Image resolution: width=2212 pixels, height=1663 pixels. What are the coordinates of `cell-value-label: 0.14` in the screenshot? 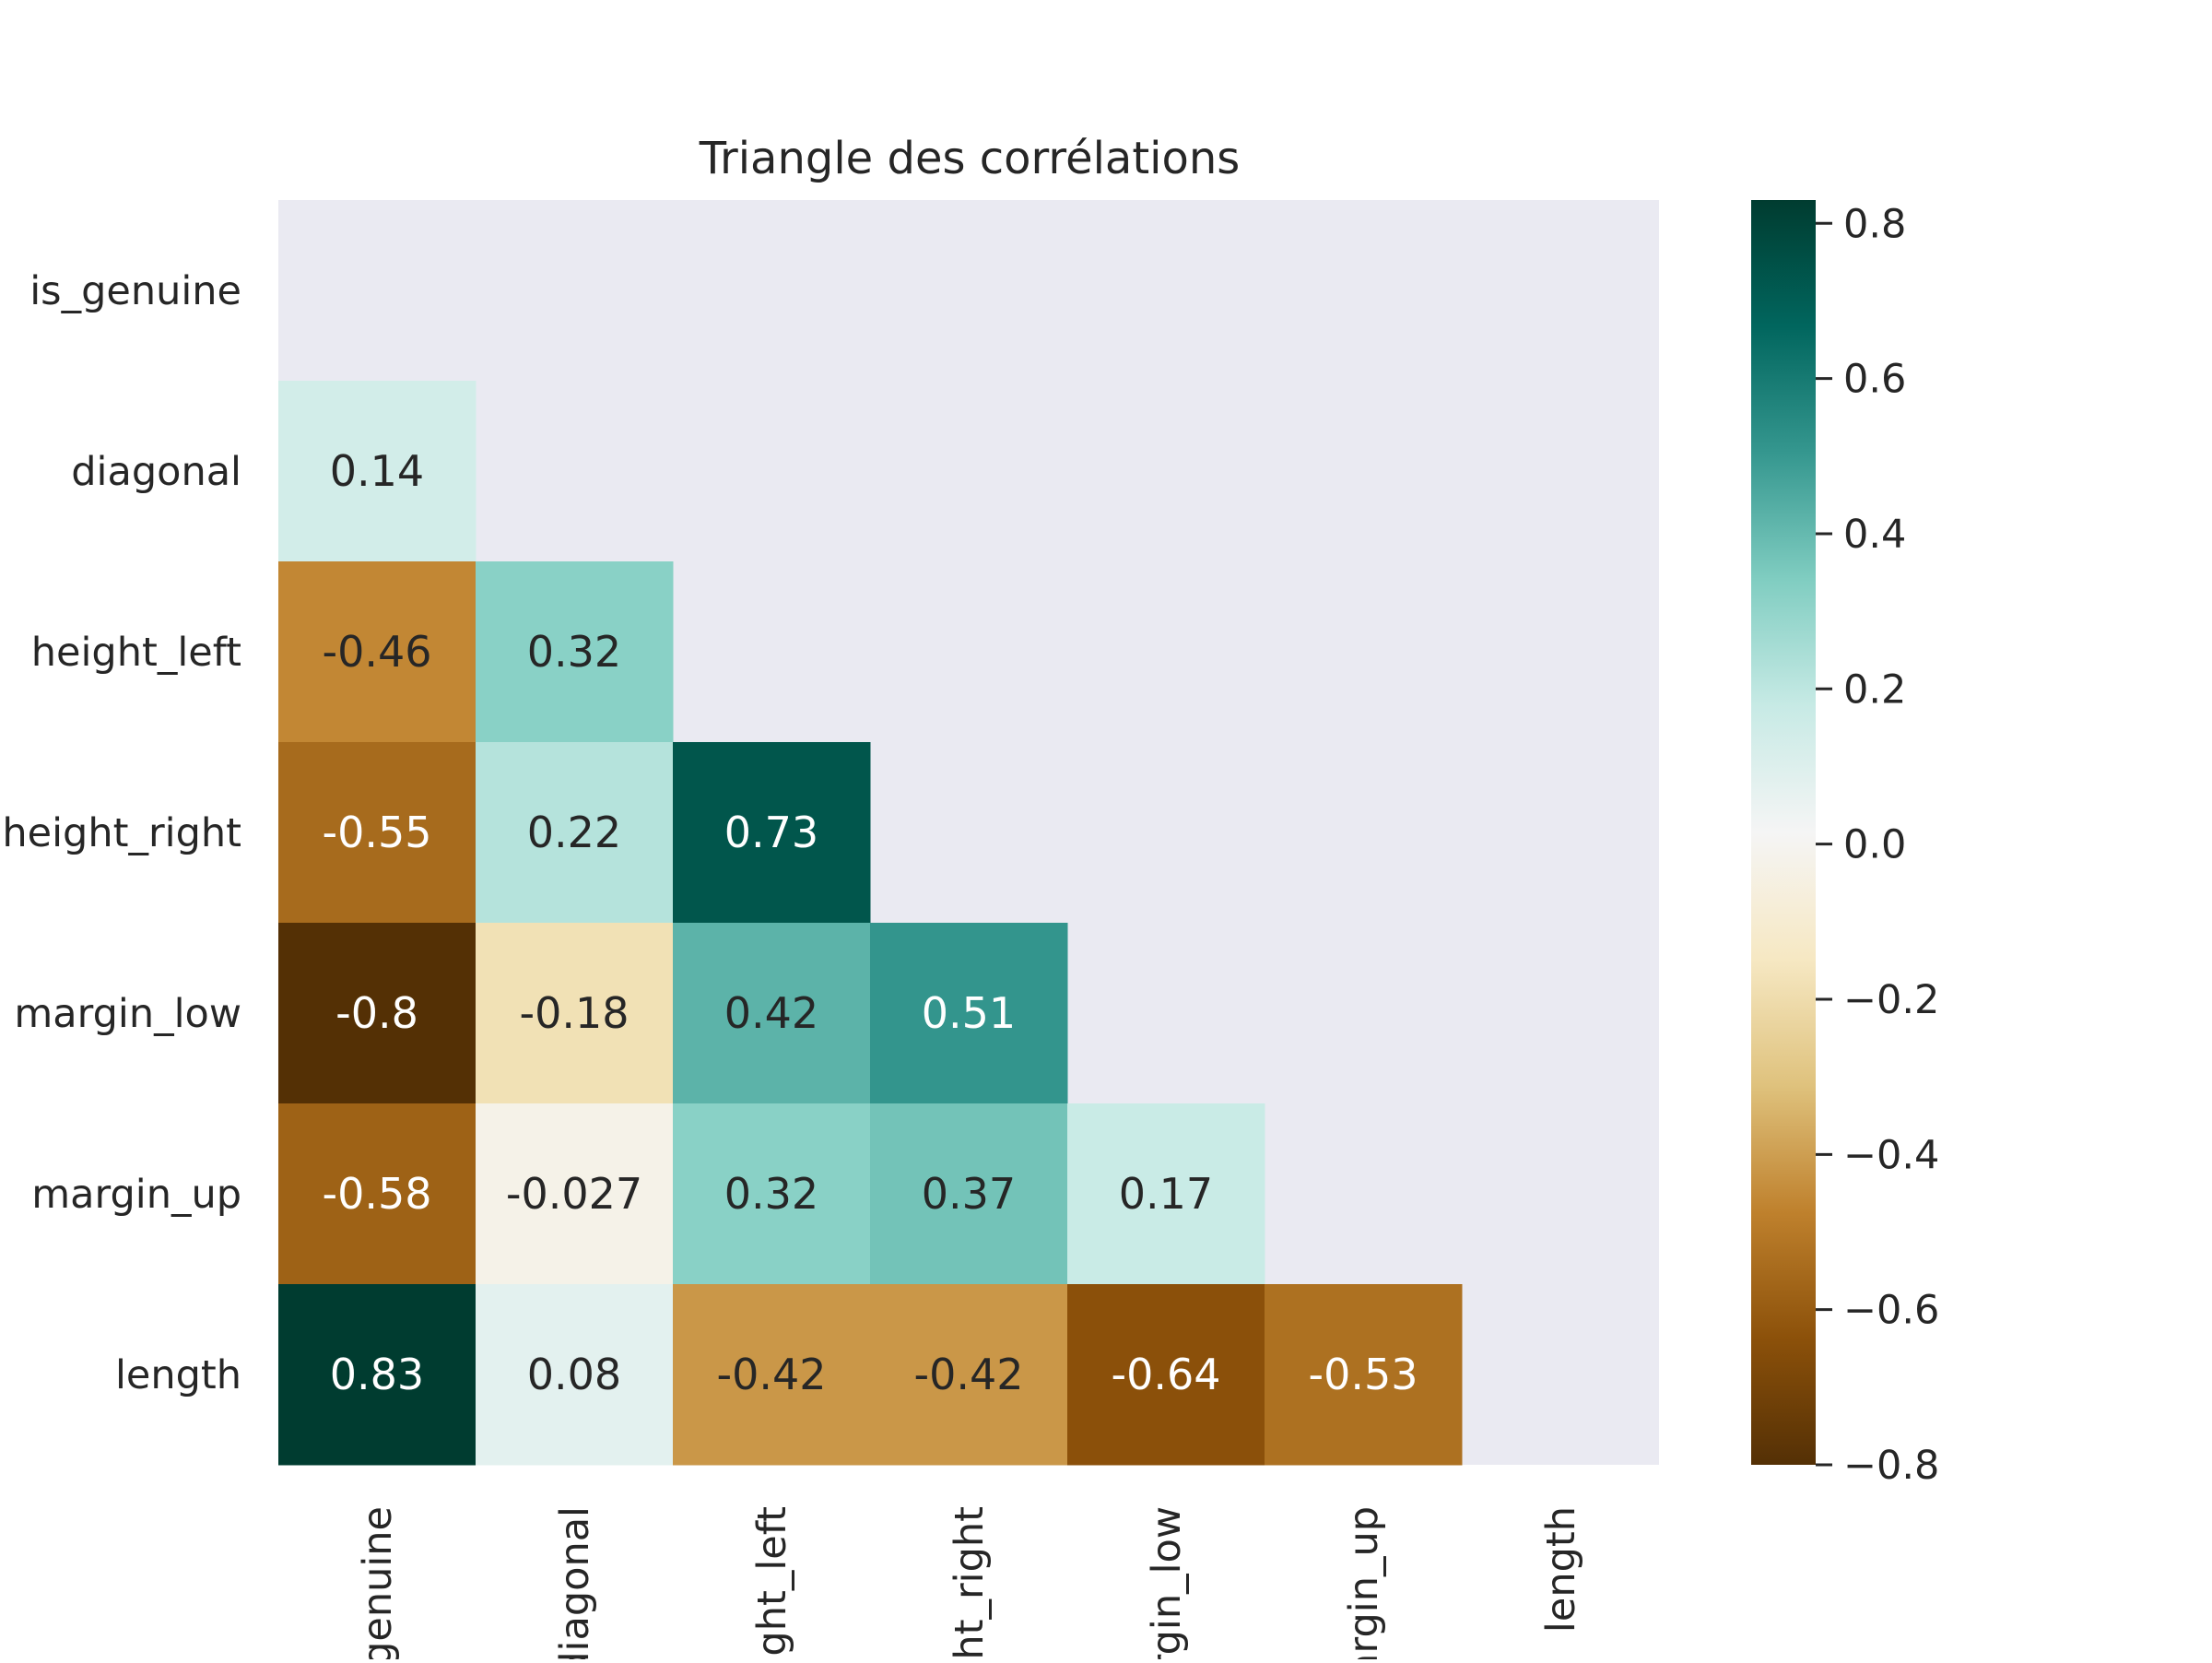 It's located at (377, 471).